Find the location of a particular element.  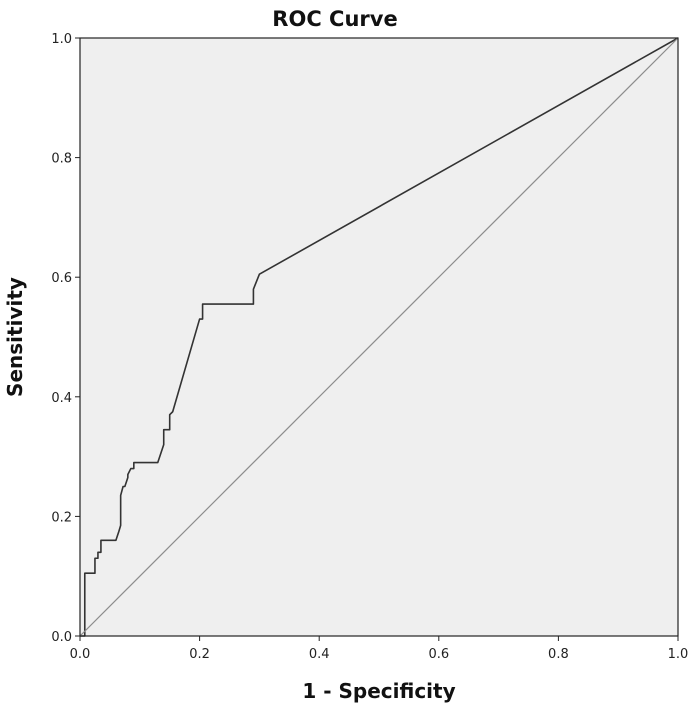

y-tick-label: 0.6 is located at coordinates (61, 278).